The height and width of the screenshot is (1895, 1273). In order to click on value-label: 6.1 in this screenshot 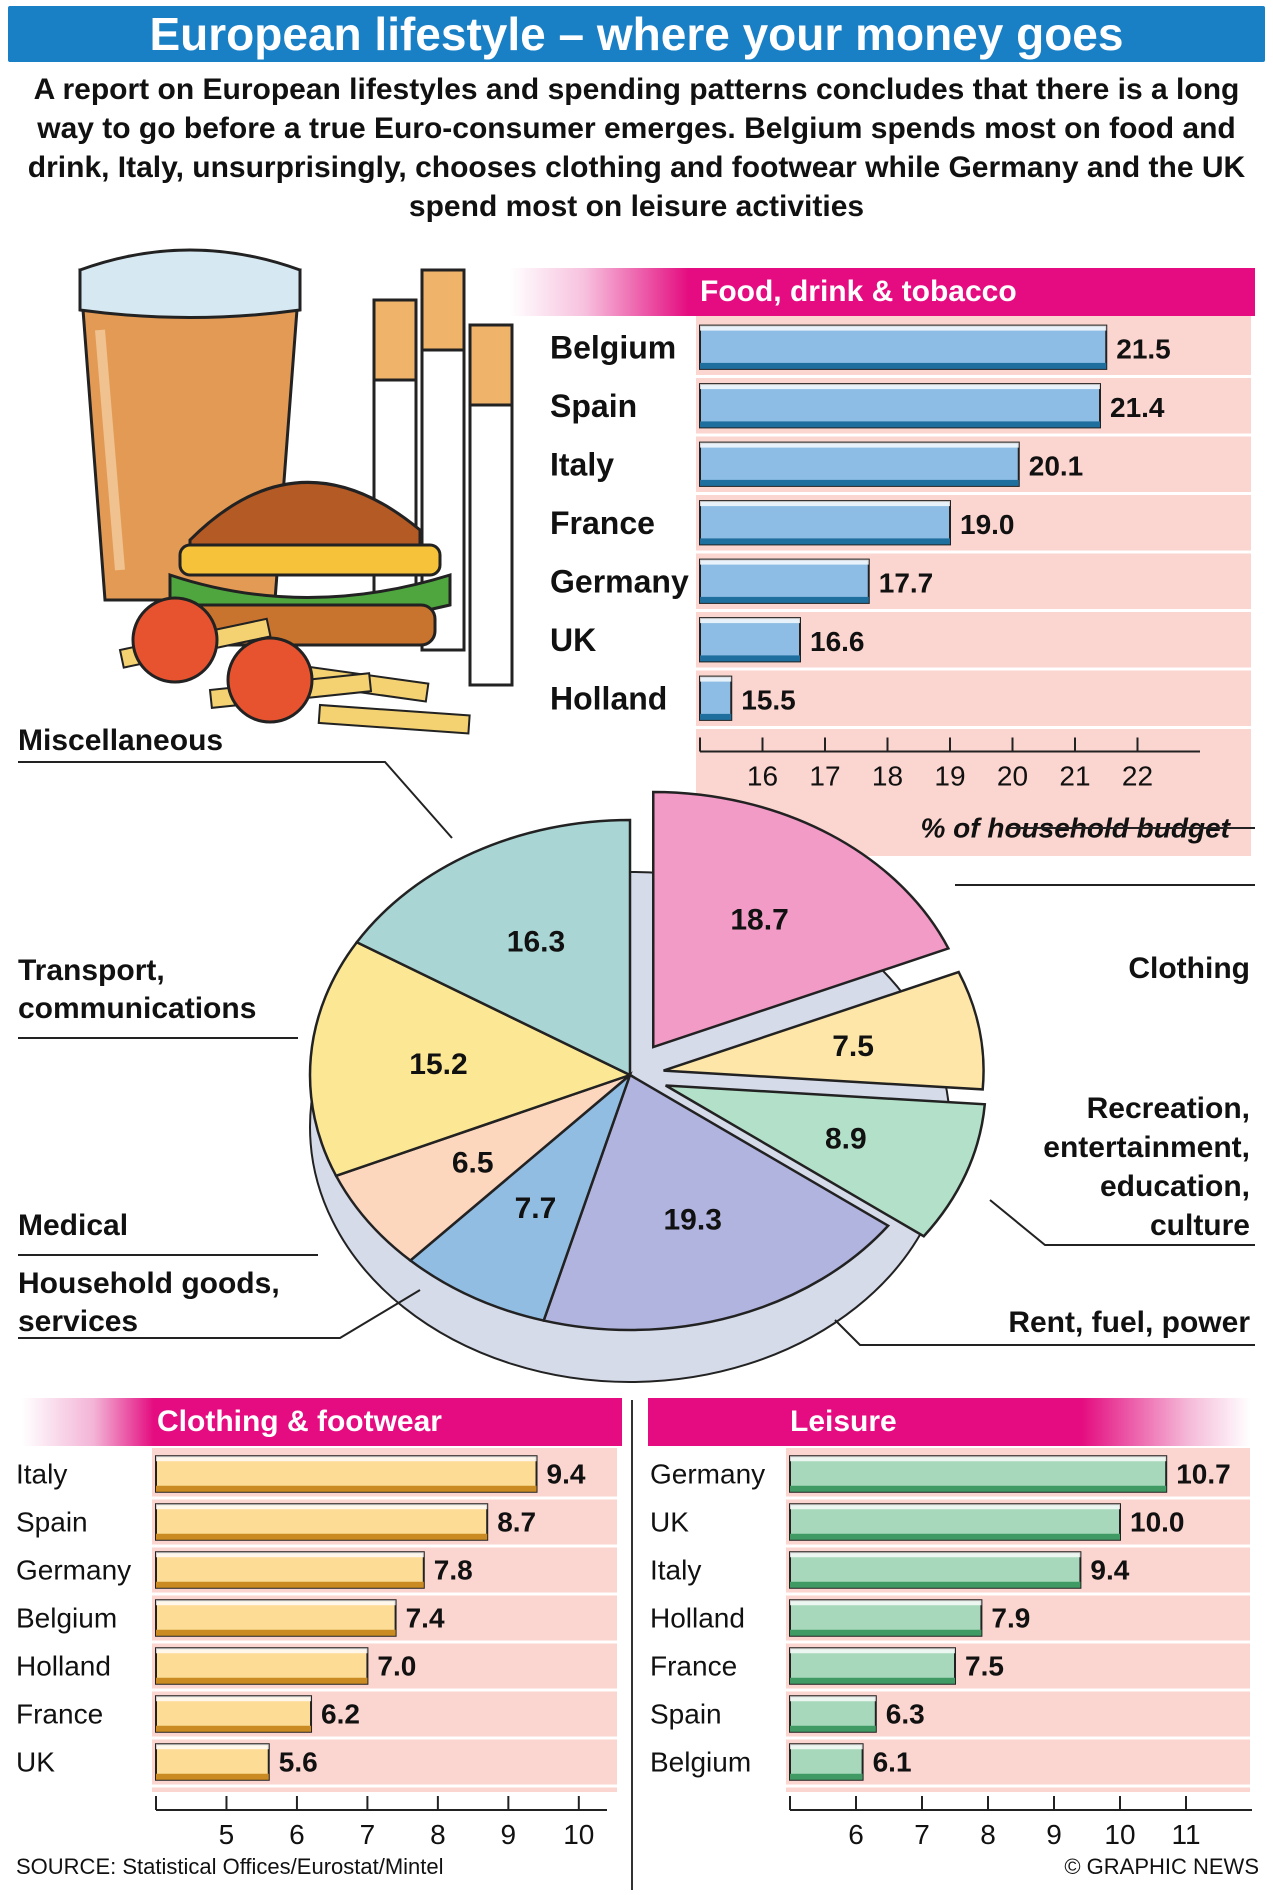, I will do `click(892, 1762)`.